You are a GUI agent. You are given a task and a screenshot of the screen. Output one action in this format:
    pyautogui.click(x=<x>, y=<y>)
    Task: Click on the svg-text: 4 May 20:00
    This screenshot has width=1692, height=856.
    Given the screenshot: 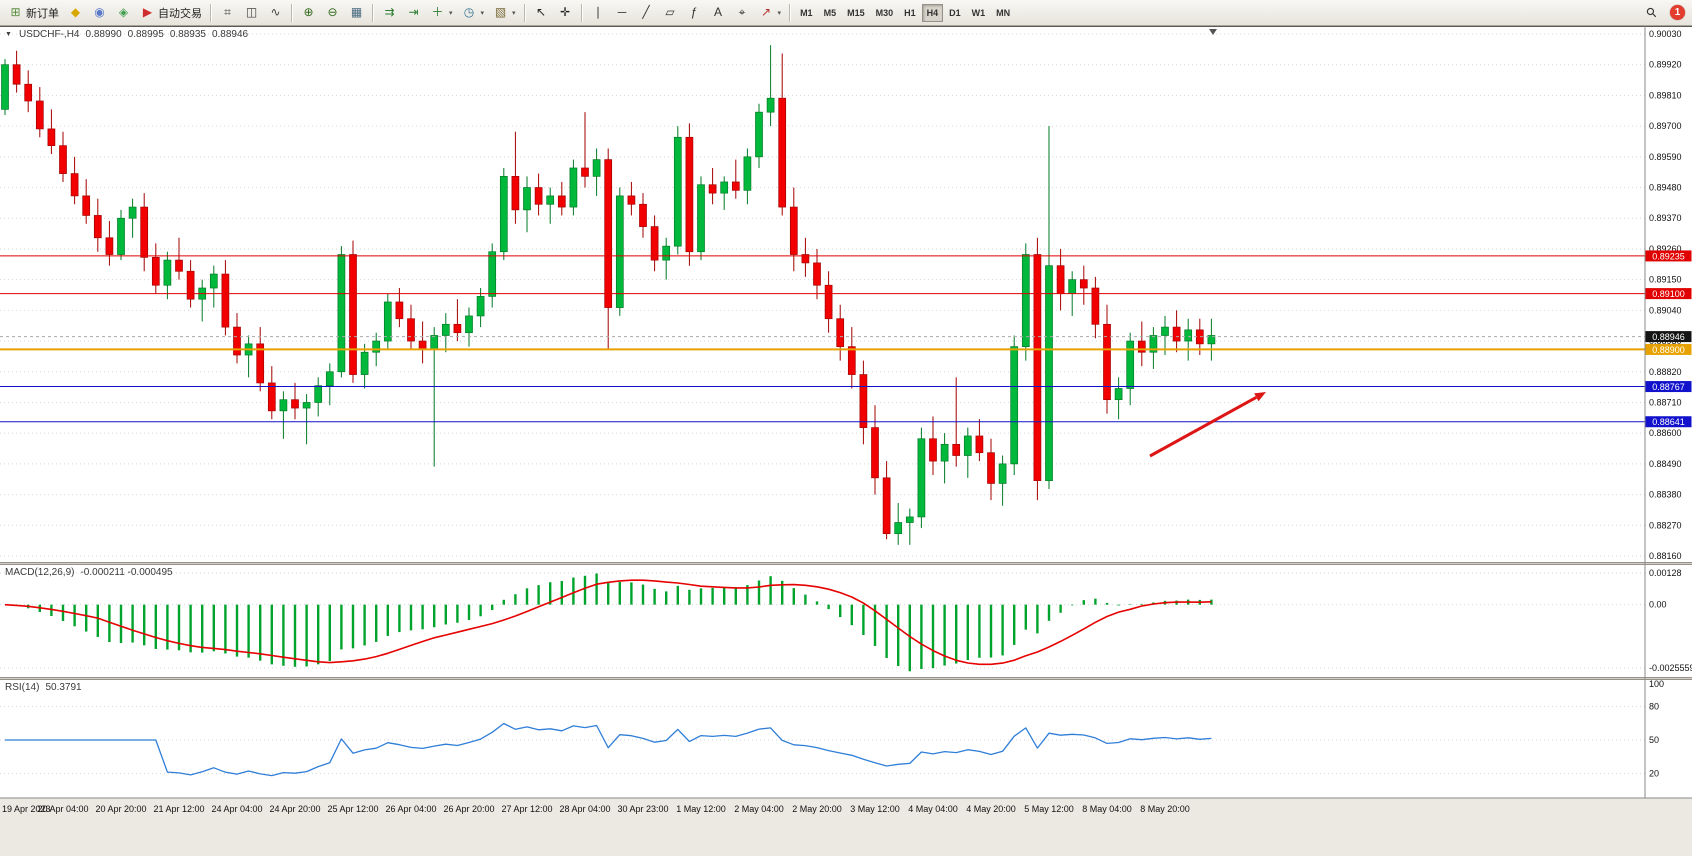 What is the action you would take?
    pyautogui.click(x=991, y=809)
    